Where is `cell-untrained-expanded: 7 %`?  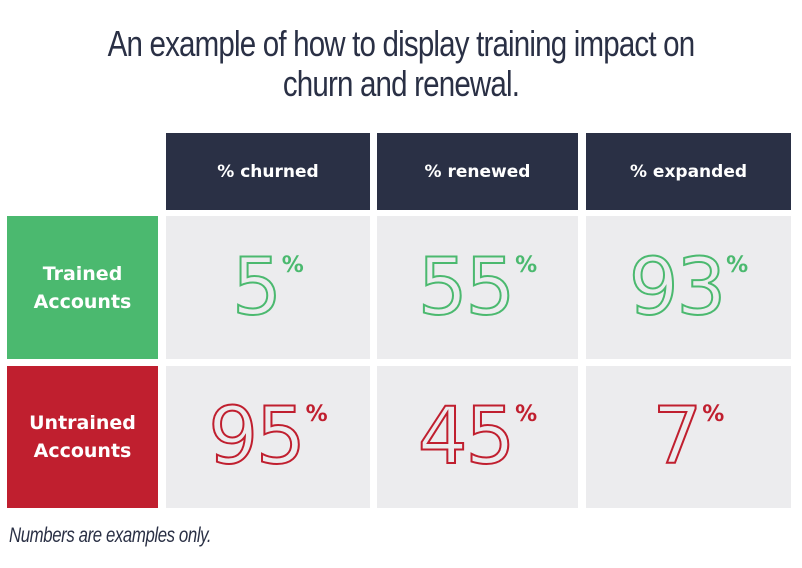
cell-untrained-expanded: 7 % is located at coordinates (688, 437).